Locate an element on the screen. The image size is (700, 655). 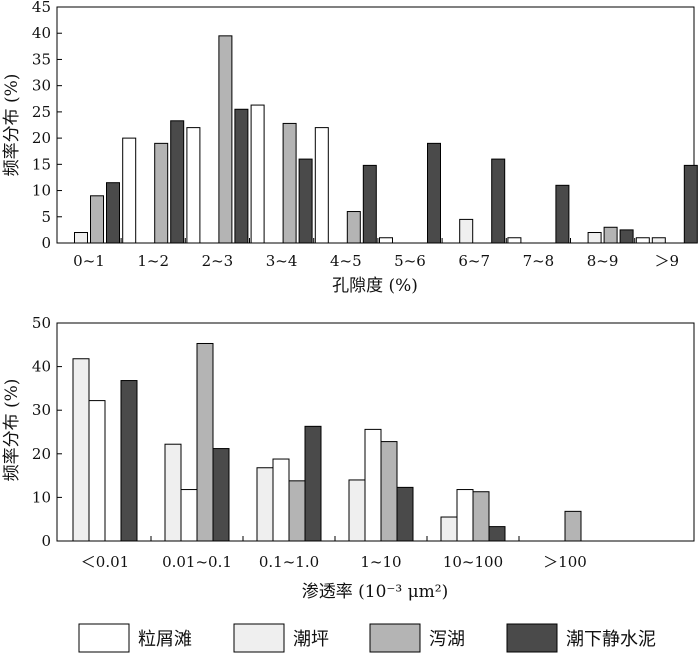
bar-c2-s1-c1 is located at coordinates (189, 515).